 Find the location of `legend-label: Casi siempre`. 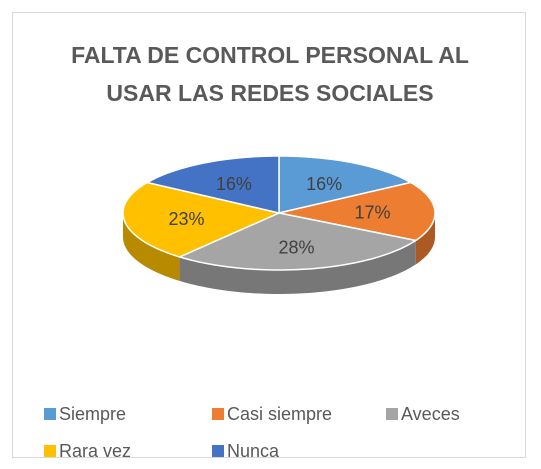

legend-label: Casi siempre is located at coordinates (279, 414).